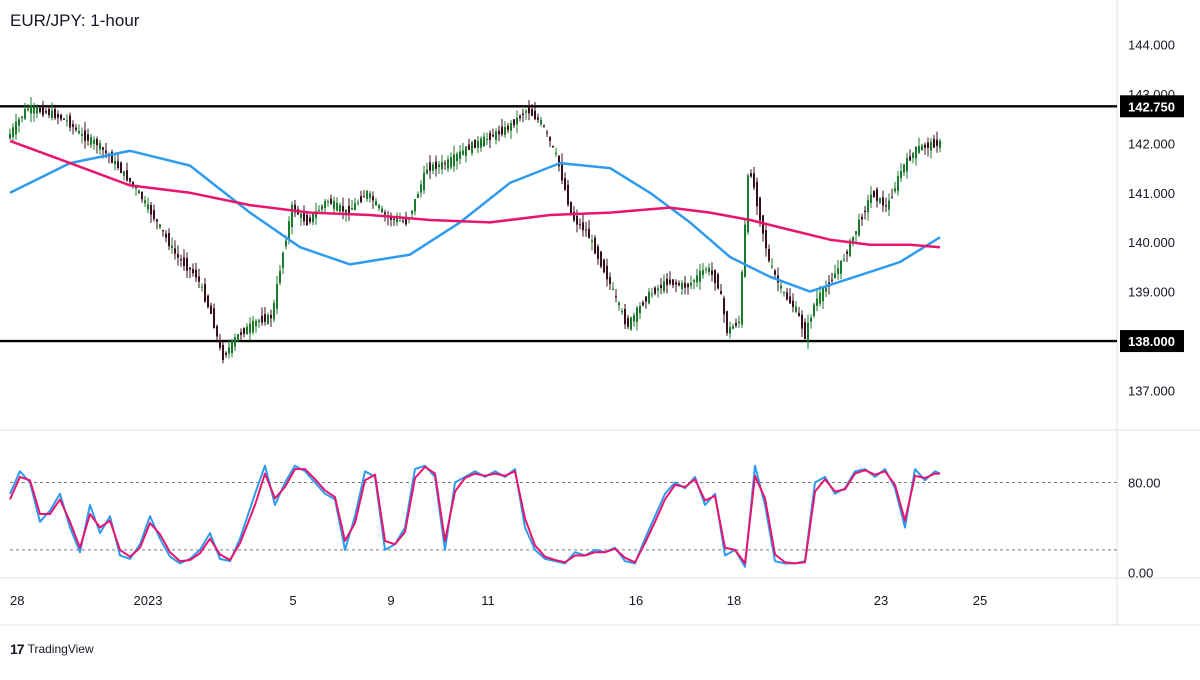  Describe the element at coordinates (881, 600) in the screenshot. I see `time-tick-label: 23` at that location.